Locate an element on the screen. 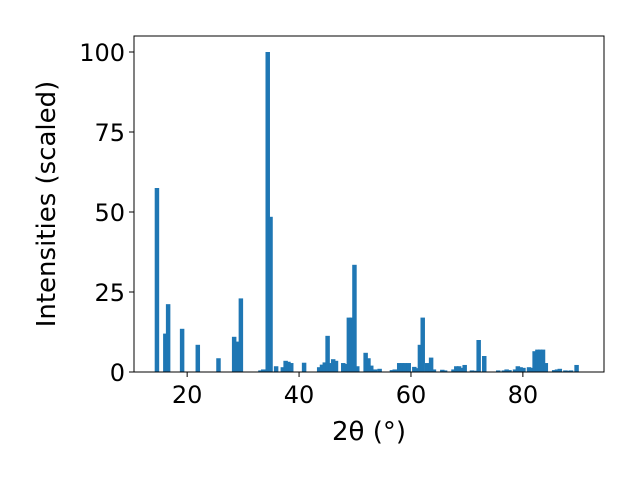 The height and width of the screenshot is (480, 640). y-tick-label: 25 is located at coordinates (109, 293).